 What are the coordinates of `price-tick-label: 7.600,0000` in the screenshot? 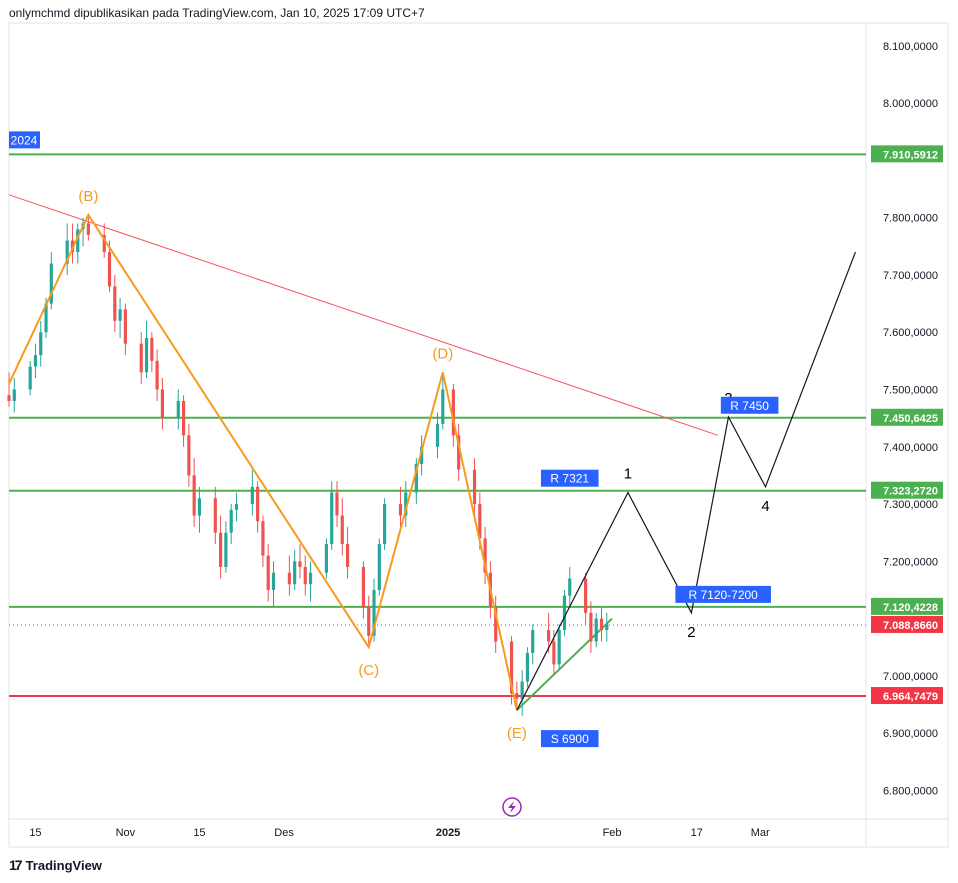 It's located at (910, 333).